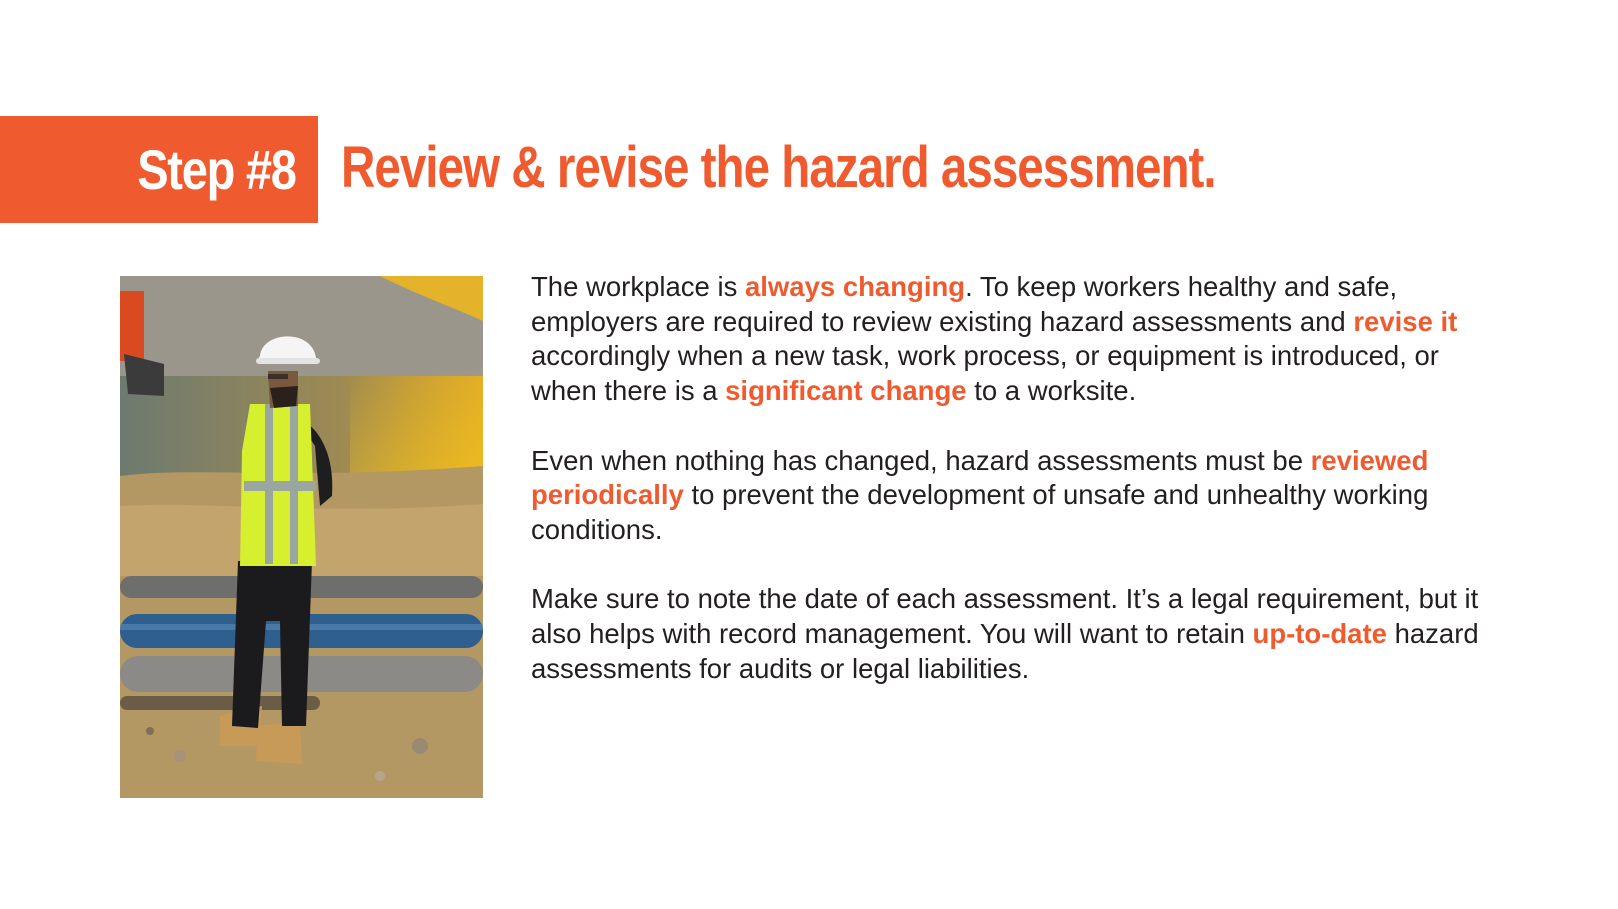 The width and height of the screenshot is (1618, 909). I want to click on highlight-reviewed-periodically: reviewed periodically, so click(980, 477).